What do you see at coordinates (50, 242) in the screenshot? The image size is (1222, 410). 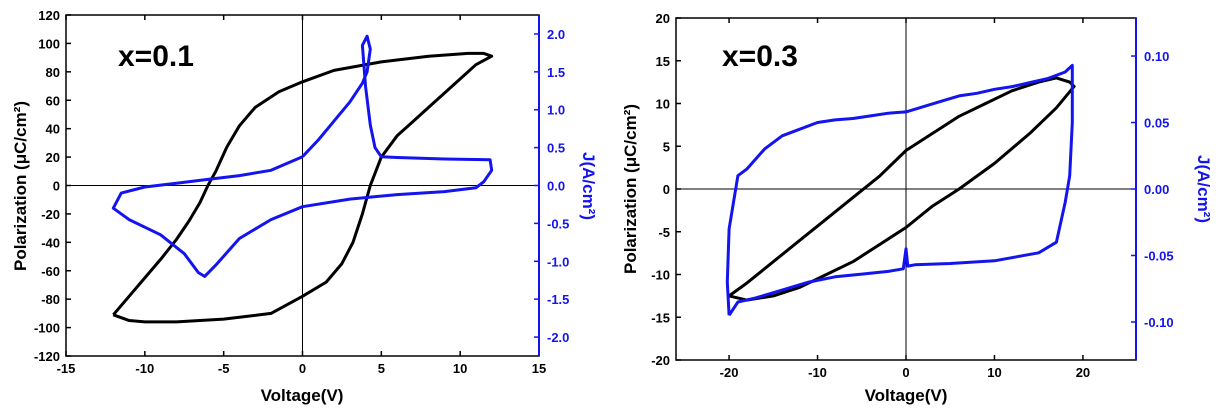 I see `y-tick-label: -40` at bounding box center [50, 242].